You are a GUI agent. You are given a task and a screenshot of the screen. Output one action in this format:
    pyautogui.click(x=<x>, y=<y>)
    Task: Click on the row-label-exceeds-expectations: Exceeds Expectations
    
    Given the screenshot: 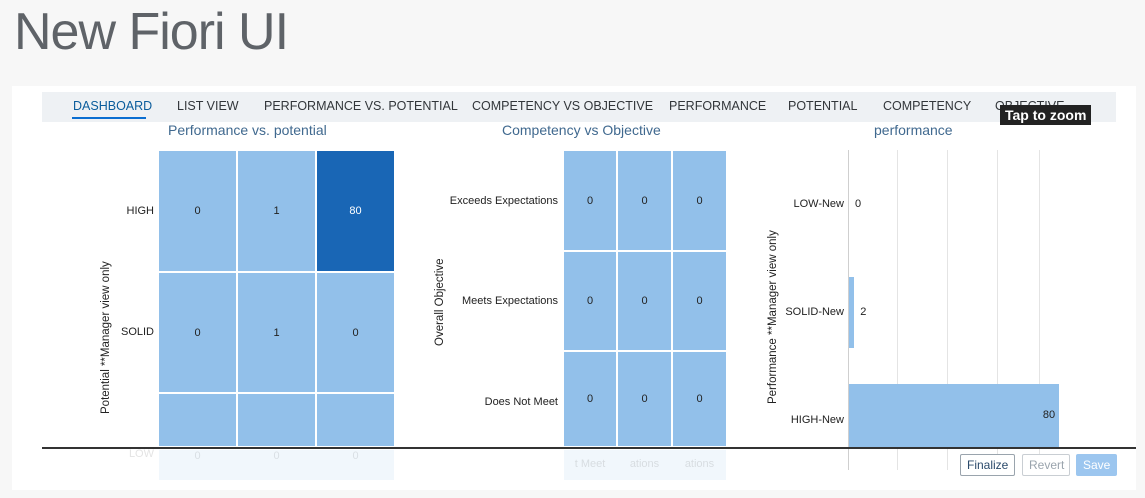 What is the action you would take?
    pyautogui.click(x=503, y=201)
    